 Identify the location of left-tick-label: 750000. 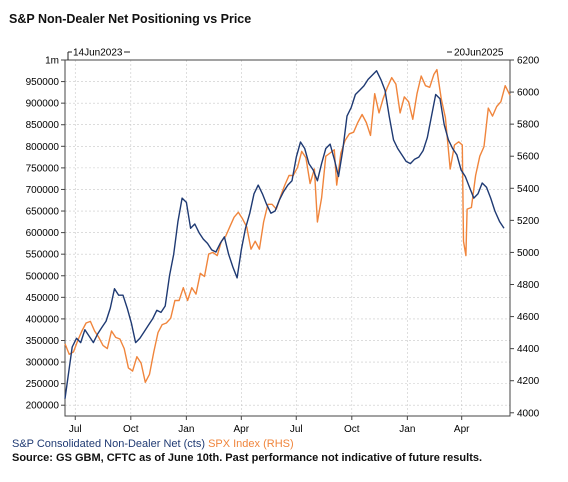
(43, 168).